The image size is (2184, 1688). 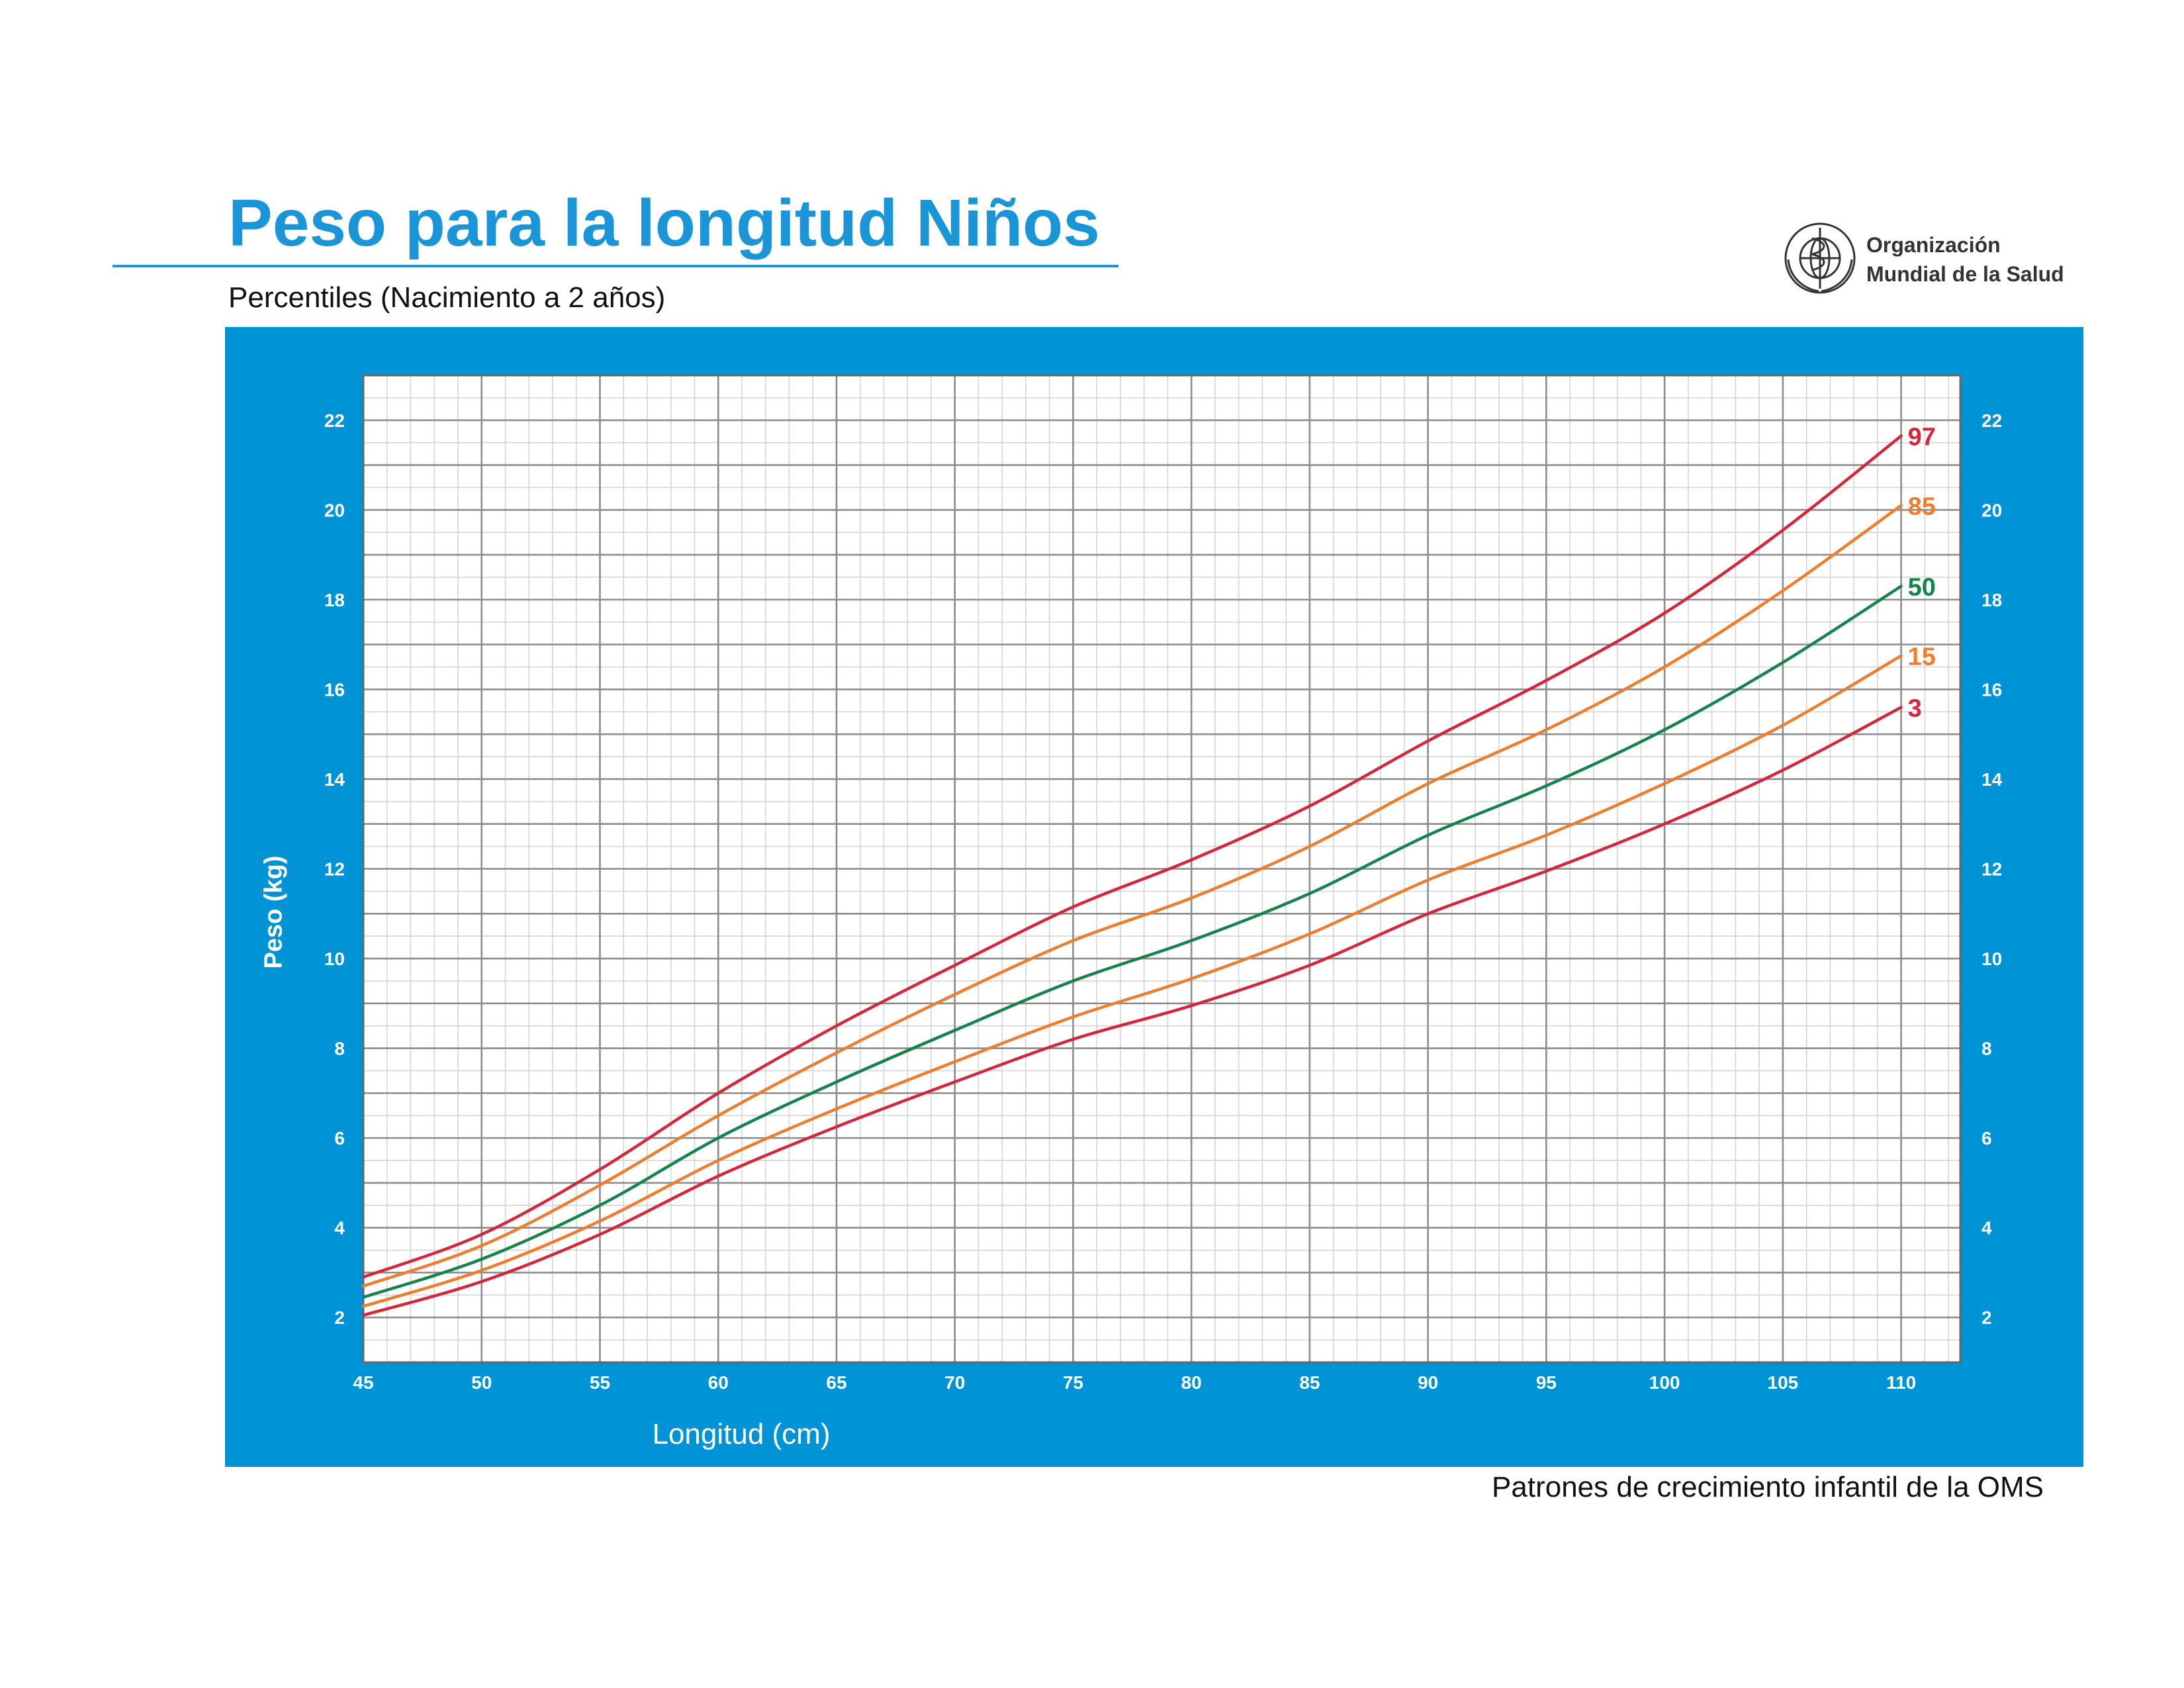 What do you see at coordinates (1664, 1382) in the screenshot?
I see `x-tick-label: 100` at bounding box center [1664, 1382].